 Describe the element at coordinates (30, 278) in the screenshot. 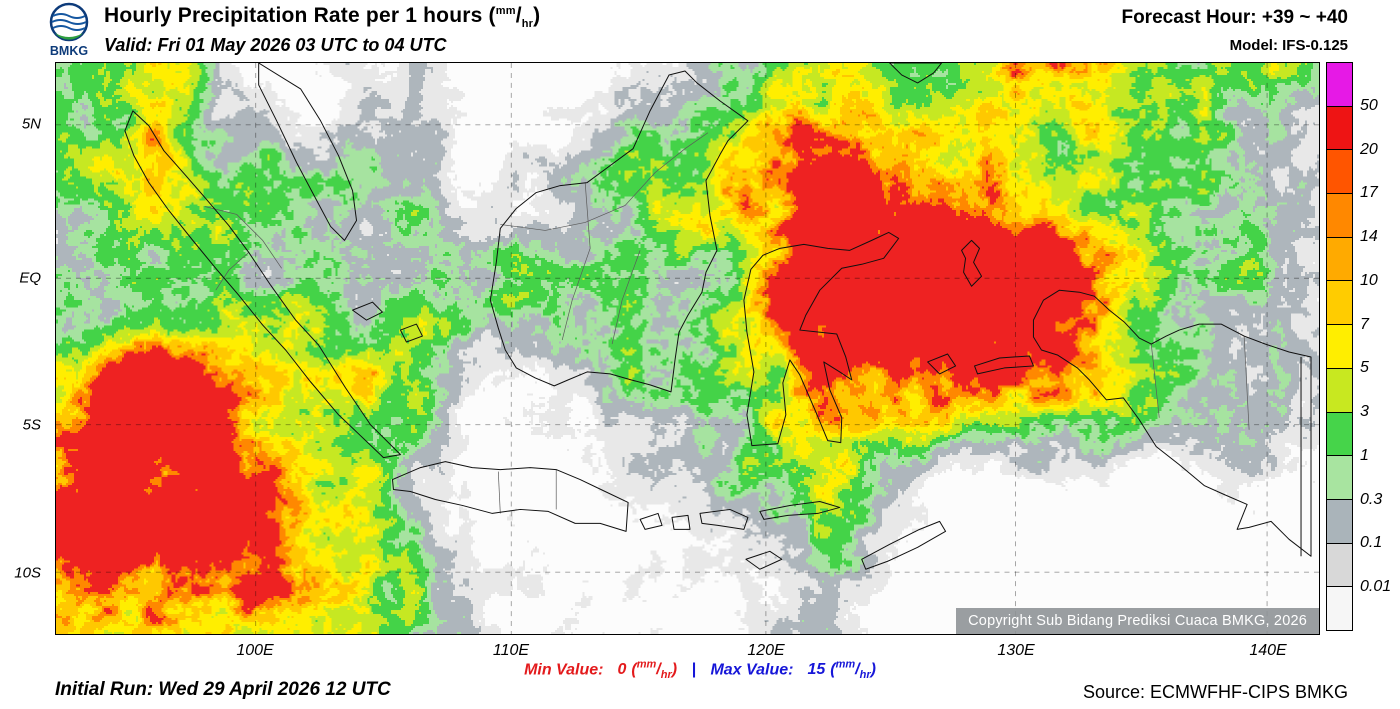

I see `y-tick-label: EQ` at that location.